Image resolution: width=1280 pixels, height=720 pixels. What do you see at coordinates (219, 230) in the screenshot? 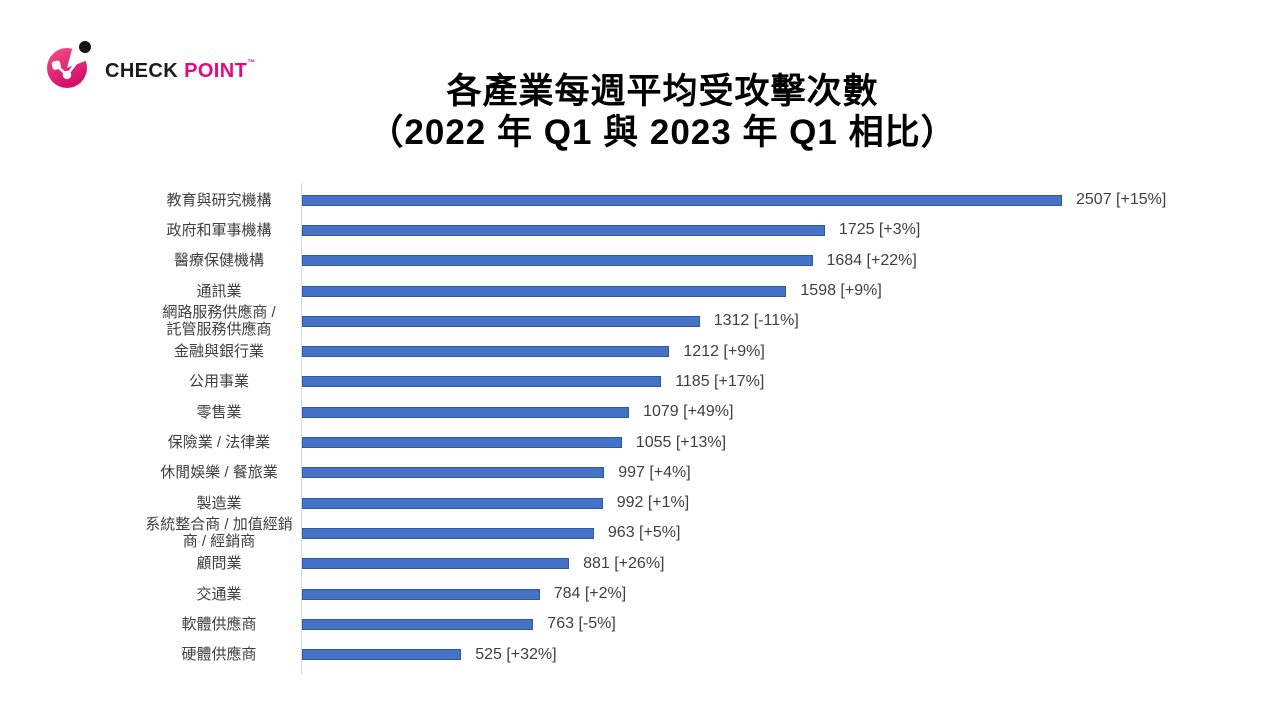
I see `category-label: 政府和軍事機構` at bounding box center [219, 230].